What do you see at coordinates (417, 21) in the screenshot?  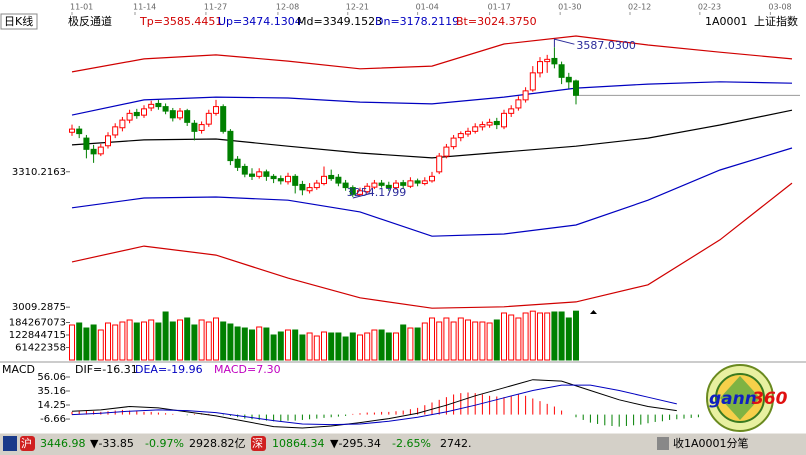 I see `indicator-value: Dn=3178.2119` at bounding box center [417, 21].